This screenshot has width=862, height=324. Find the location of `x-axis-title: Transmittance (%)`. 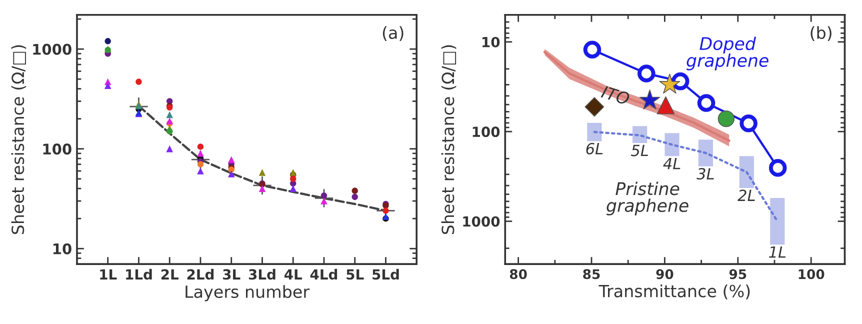

x-axis-title: Transmittance (%) is located at coordinates (674, 292).